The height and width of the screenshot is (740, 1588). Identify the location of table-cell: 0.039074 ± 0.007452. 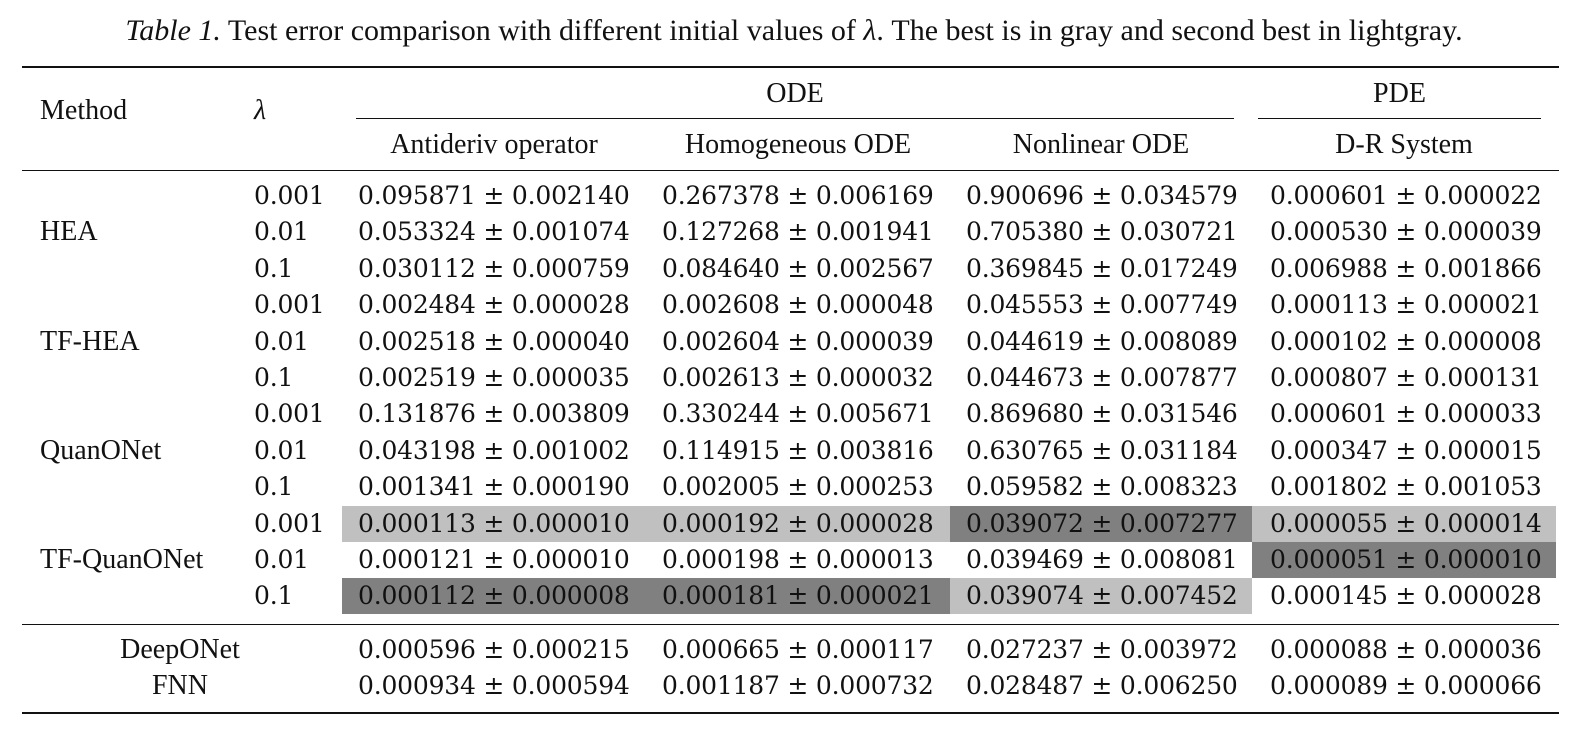
(1102, 596).